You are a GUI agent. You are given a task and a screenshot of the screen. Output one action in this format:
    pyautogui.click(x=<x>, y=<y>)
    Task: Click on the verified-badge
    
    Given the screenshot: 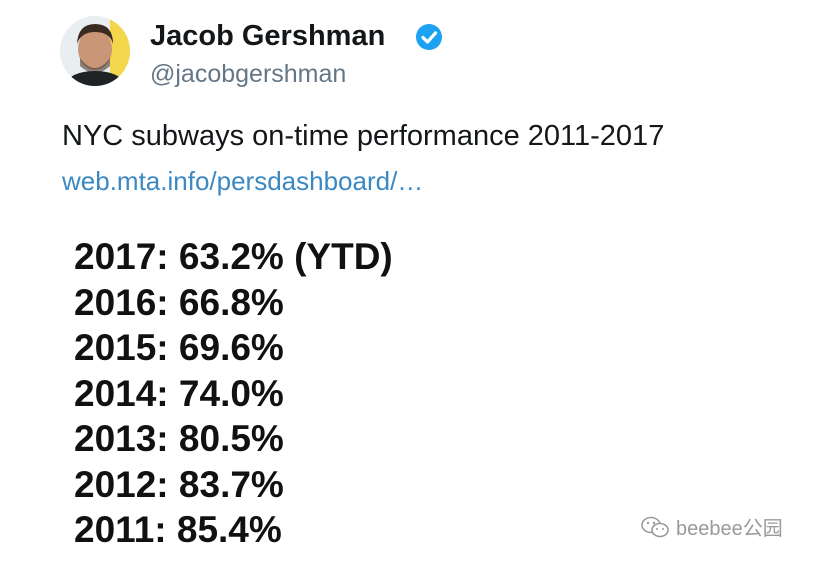 What is the action you would take?
    pyautogui.click(x=429, y=37)
    